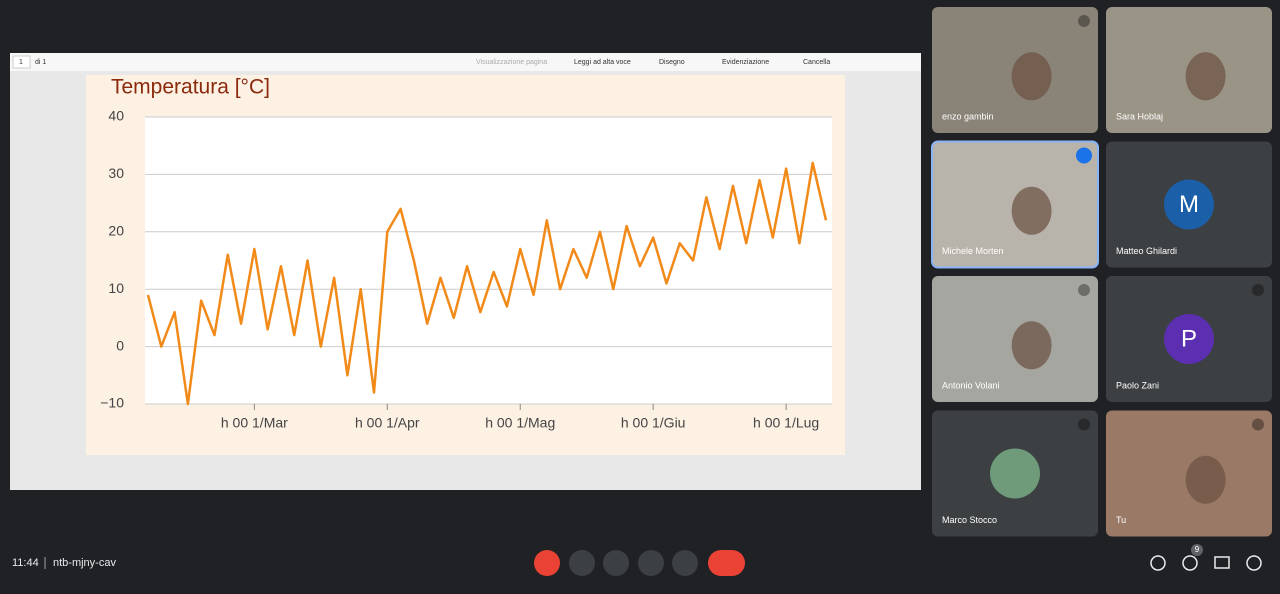 Image resolution: width=1280 pixels, height=594 pixels. What do you see at coordinates (969, 520) in the screenshot?
I see `participant-name: Marco Stocco` at bounding box center [969, 520].